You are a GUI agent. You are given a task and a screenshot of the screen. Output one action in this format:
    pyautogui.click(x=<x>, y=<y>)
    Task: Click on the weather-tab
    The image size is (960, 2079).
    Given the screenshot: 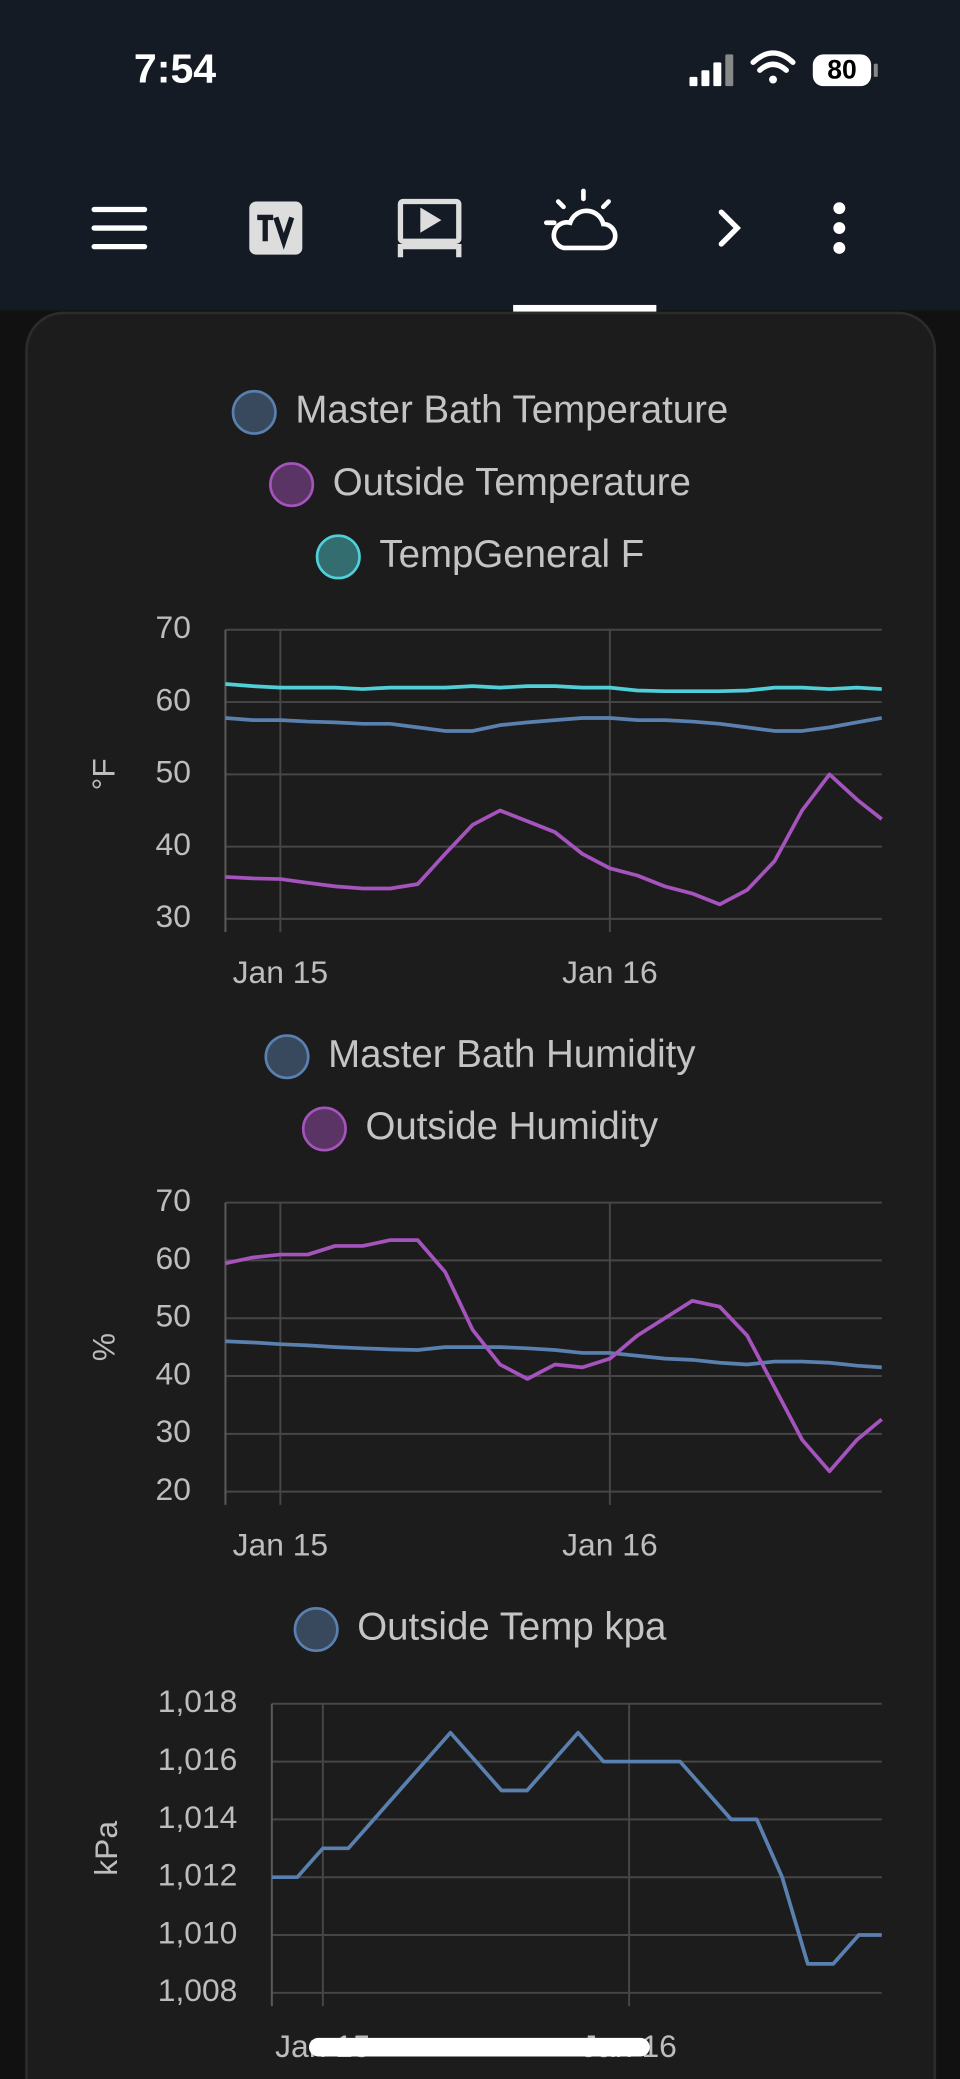 What is the action you would take?
    pyautogui.click(x=580, y=219)
    